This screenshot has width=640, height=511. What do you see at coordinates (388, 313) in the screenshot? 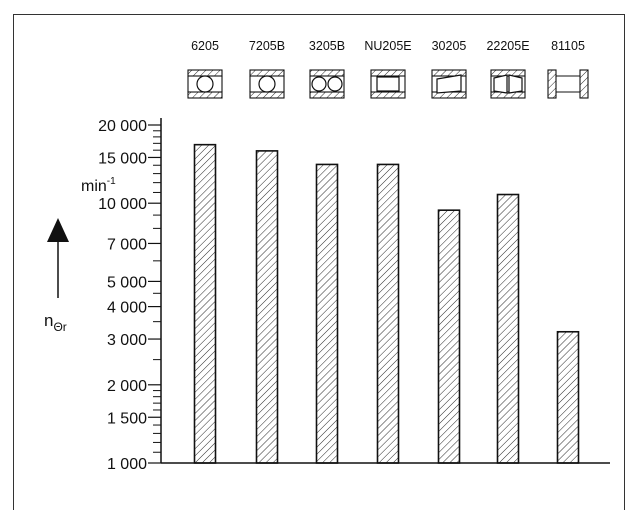
I see `bar-NU205E` at bounding box center [388, 313].